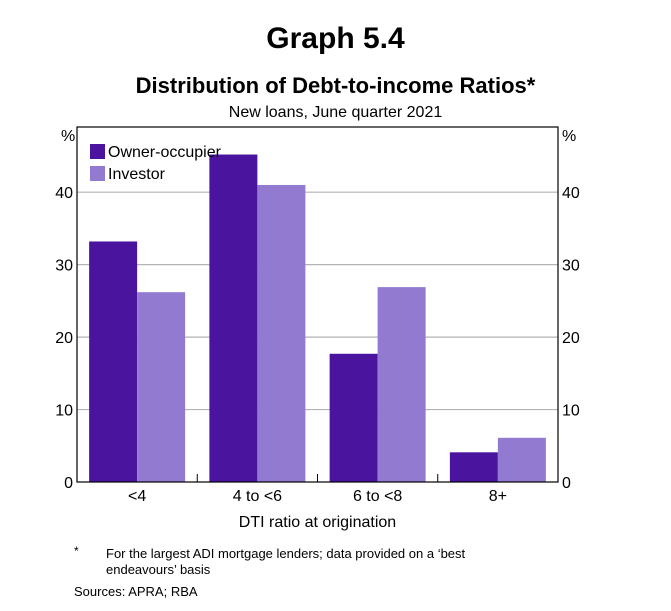  What do you see at coordinates (136, 591) in the screenshot?
I see `sources: Sources: APRA; RBA` at bounding box center [136, 591].